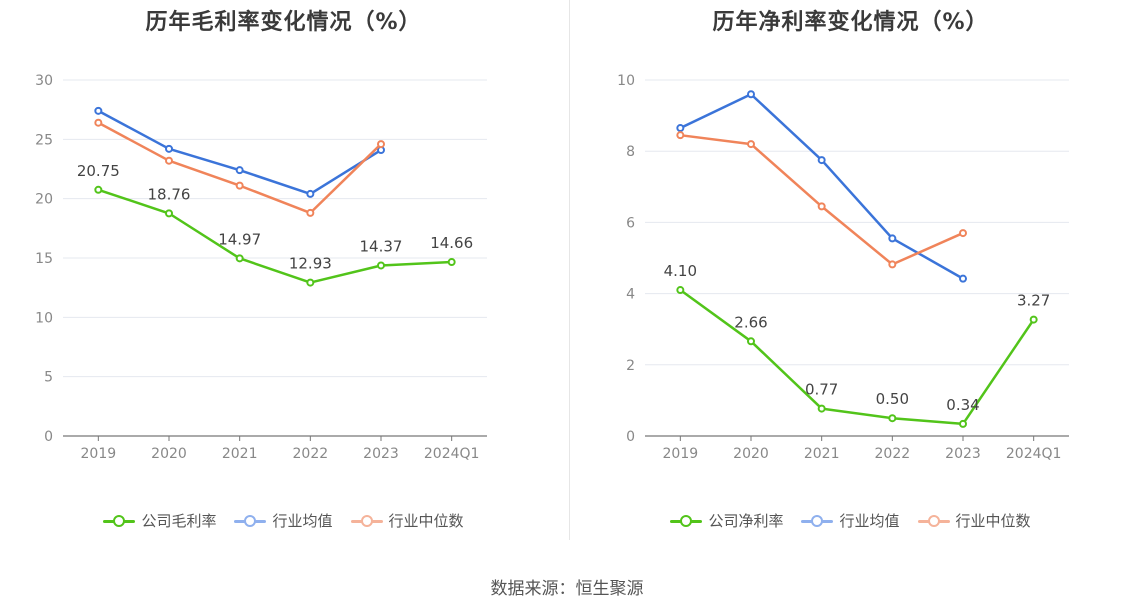 The width and height of the screenshot is (1134, 612). What do you see at coordinates (746, 521) in the screenshot?
I see `legend-label: 公司净利率` at bounding box center [746, 521].